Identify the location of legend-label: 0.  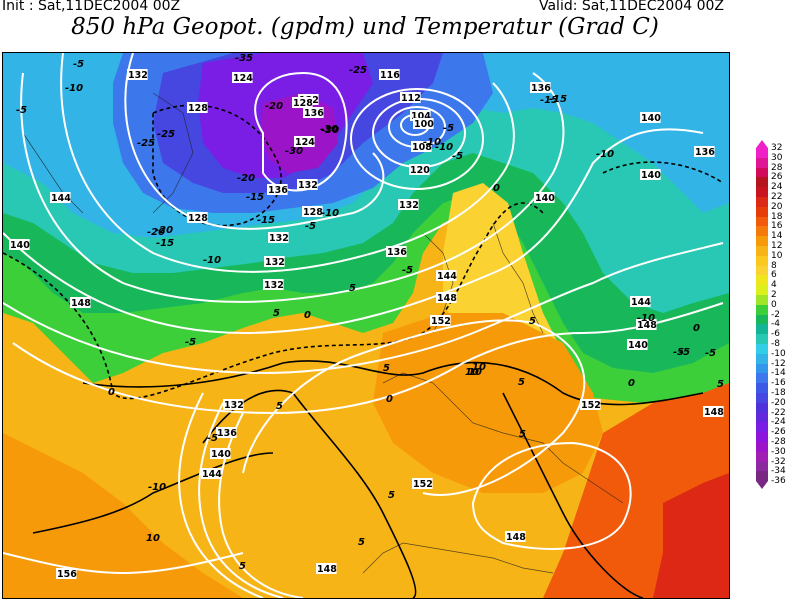
(774, 304).